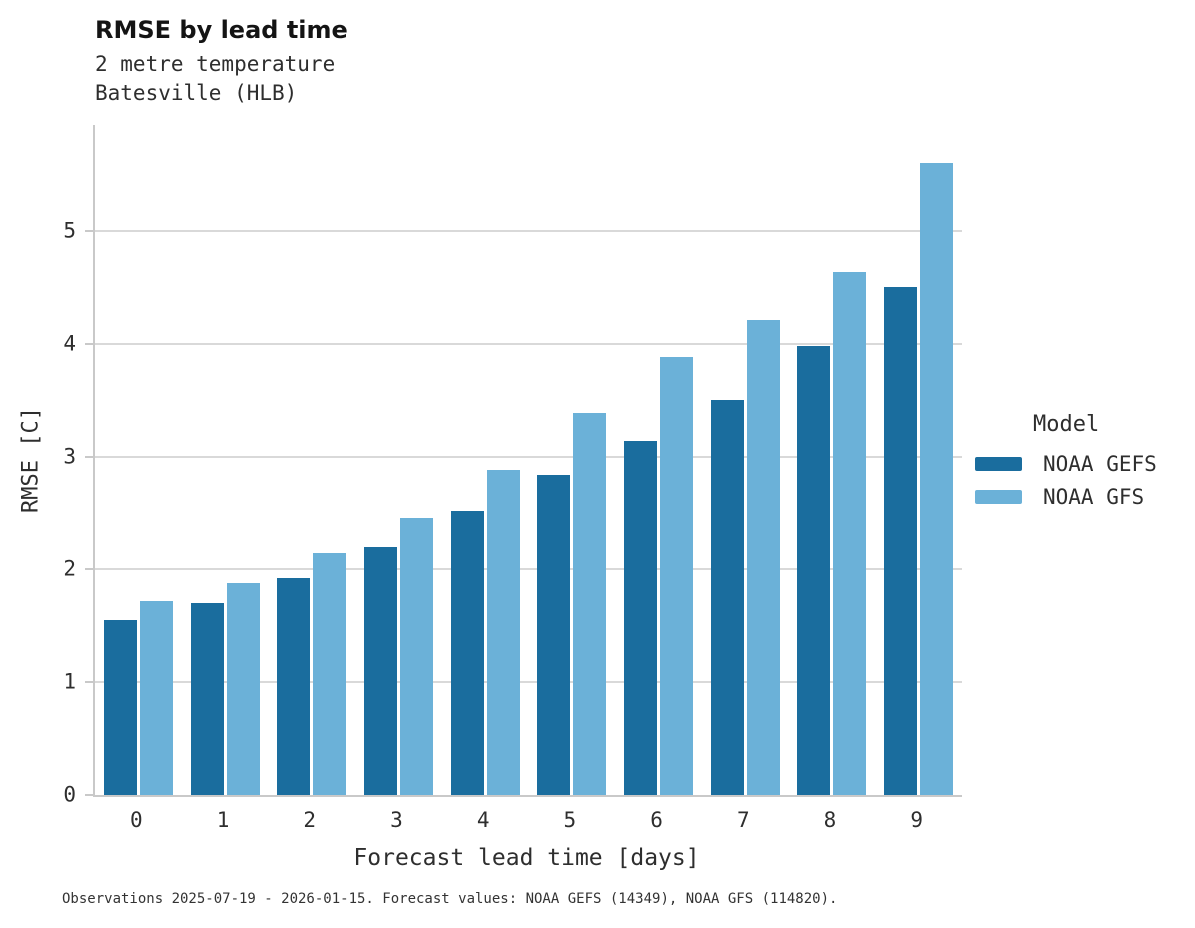 The width and height of the screenshot is (1195, 928). Describe the element at coordinates (196, 93) in the screenshot. I see `chart-subtitle-station: Batesville (HLB)` at that location.